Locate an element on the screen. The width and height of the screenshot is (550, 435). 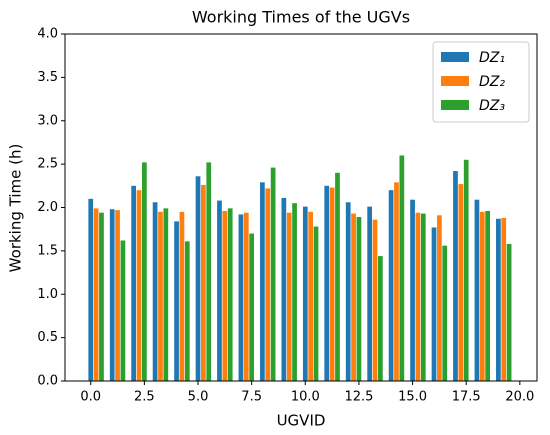
y-tick-label: 3.5 is located at coordinates (47, 77).